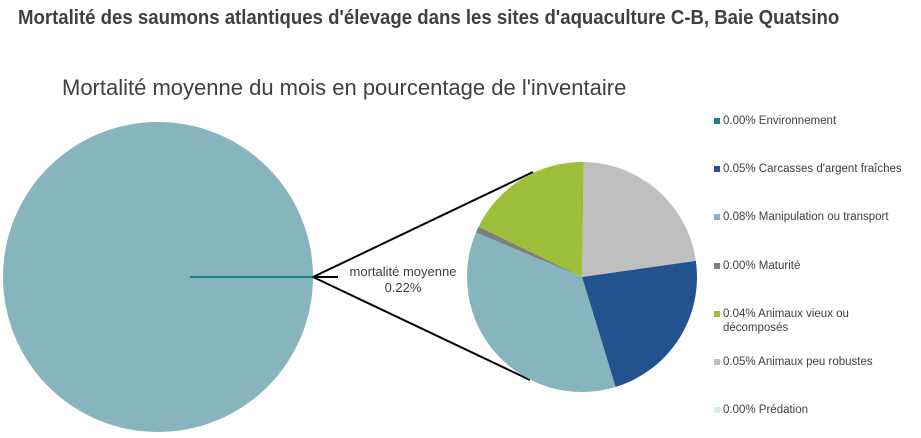 This screenshot has width=921, height=438. I want to click on legend-item-carcasses: 0.05% Carcasses d'argent fraîches, so click(808, 169).